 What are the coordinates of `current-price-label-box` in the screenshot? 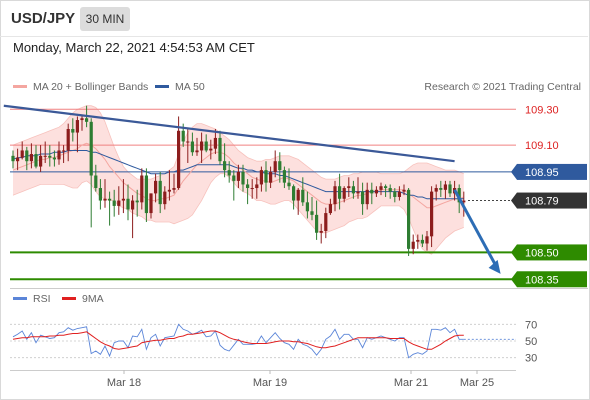 It's located at (552, 200).